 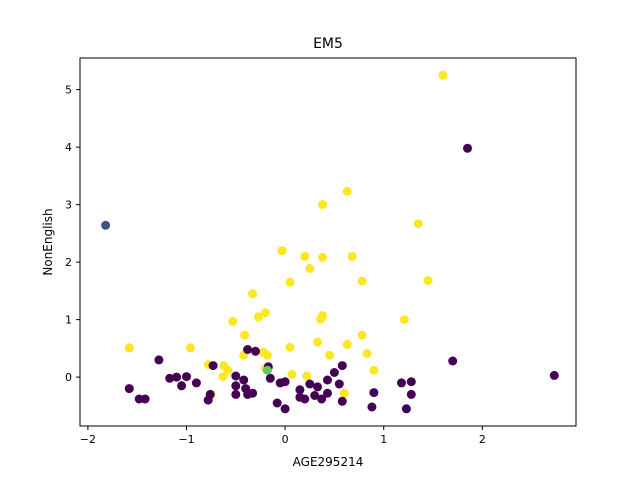 I want to click on chart-title: EM5, so click(x=328, y=44).